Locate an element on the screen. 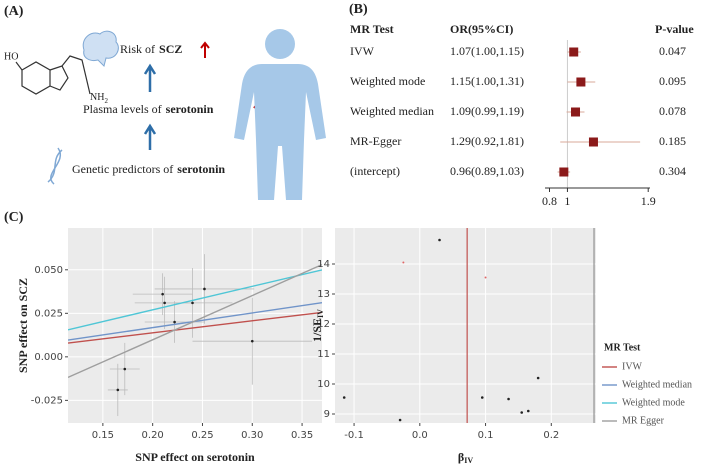 This screenshot has width=709, height=467. row-text: Plasma levels of is located at coordinates (122, 109).